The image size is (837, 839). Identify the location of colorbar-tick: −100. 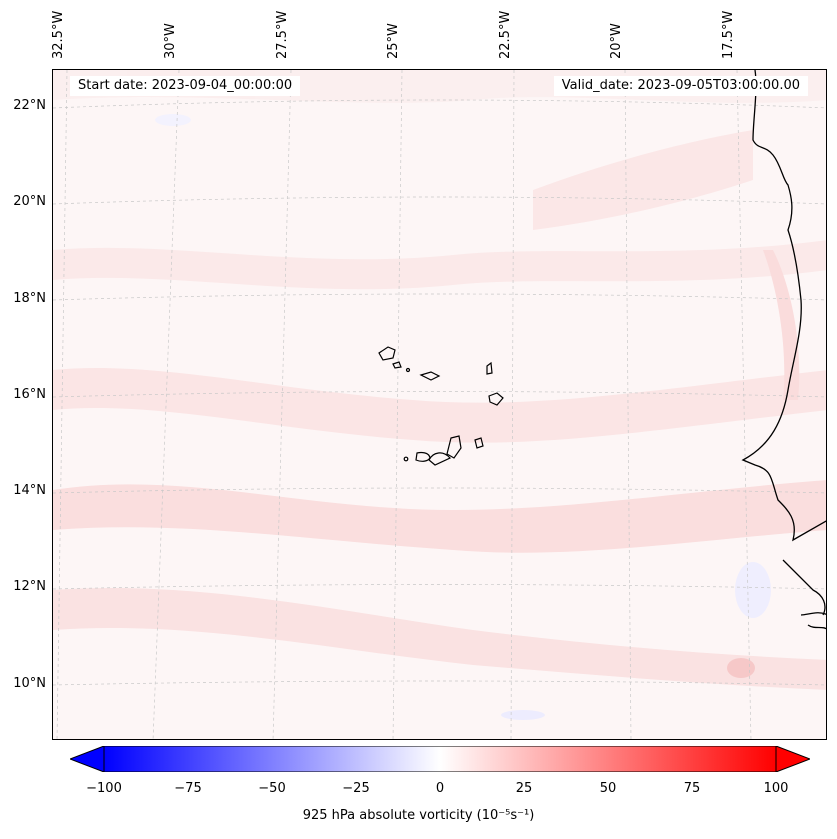
(104, 788).